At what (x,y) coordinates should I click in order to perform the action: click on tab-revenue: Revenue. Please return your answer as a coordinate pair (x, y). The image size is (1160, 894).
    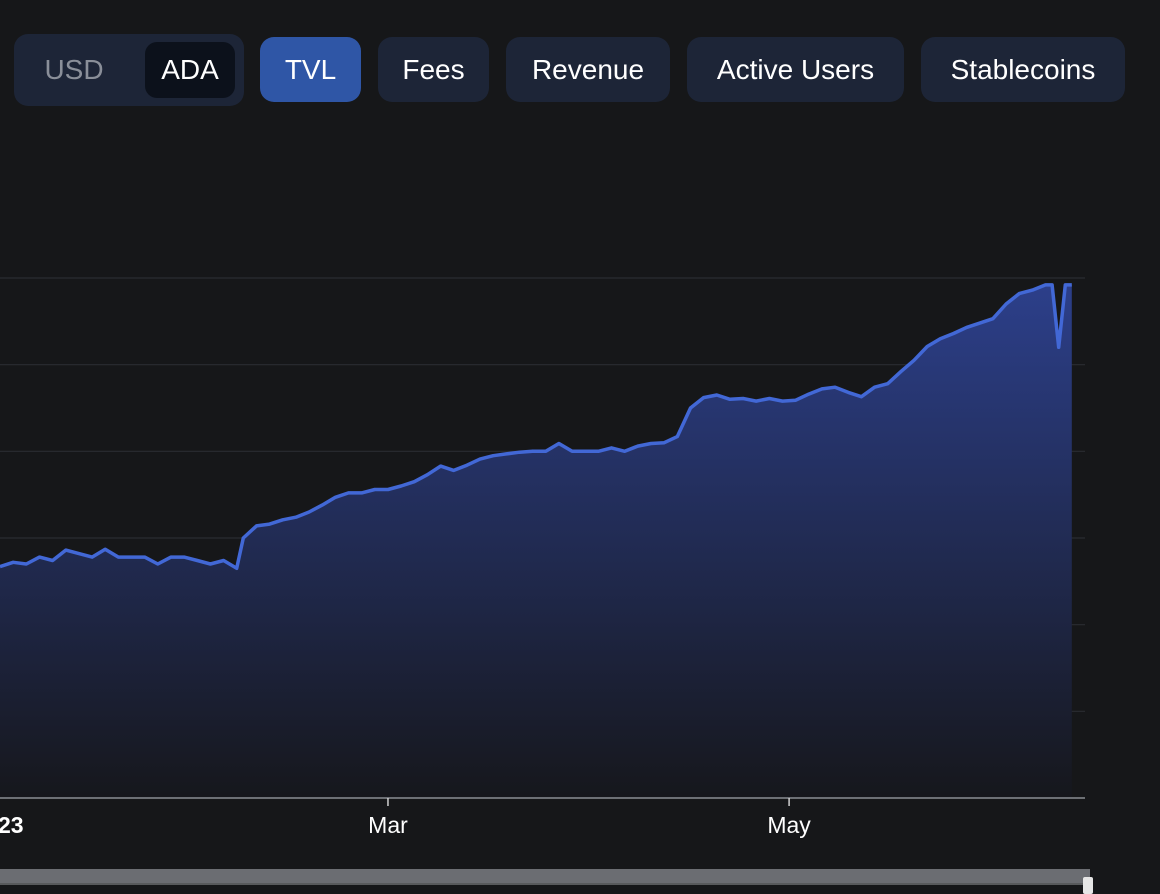
    Looking at the image, I should click on (588, 69).